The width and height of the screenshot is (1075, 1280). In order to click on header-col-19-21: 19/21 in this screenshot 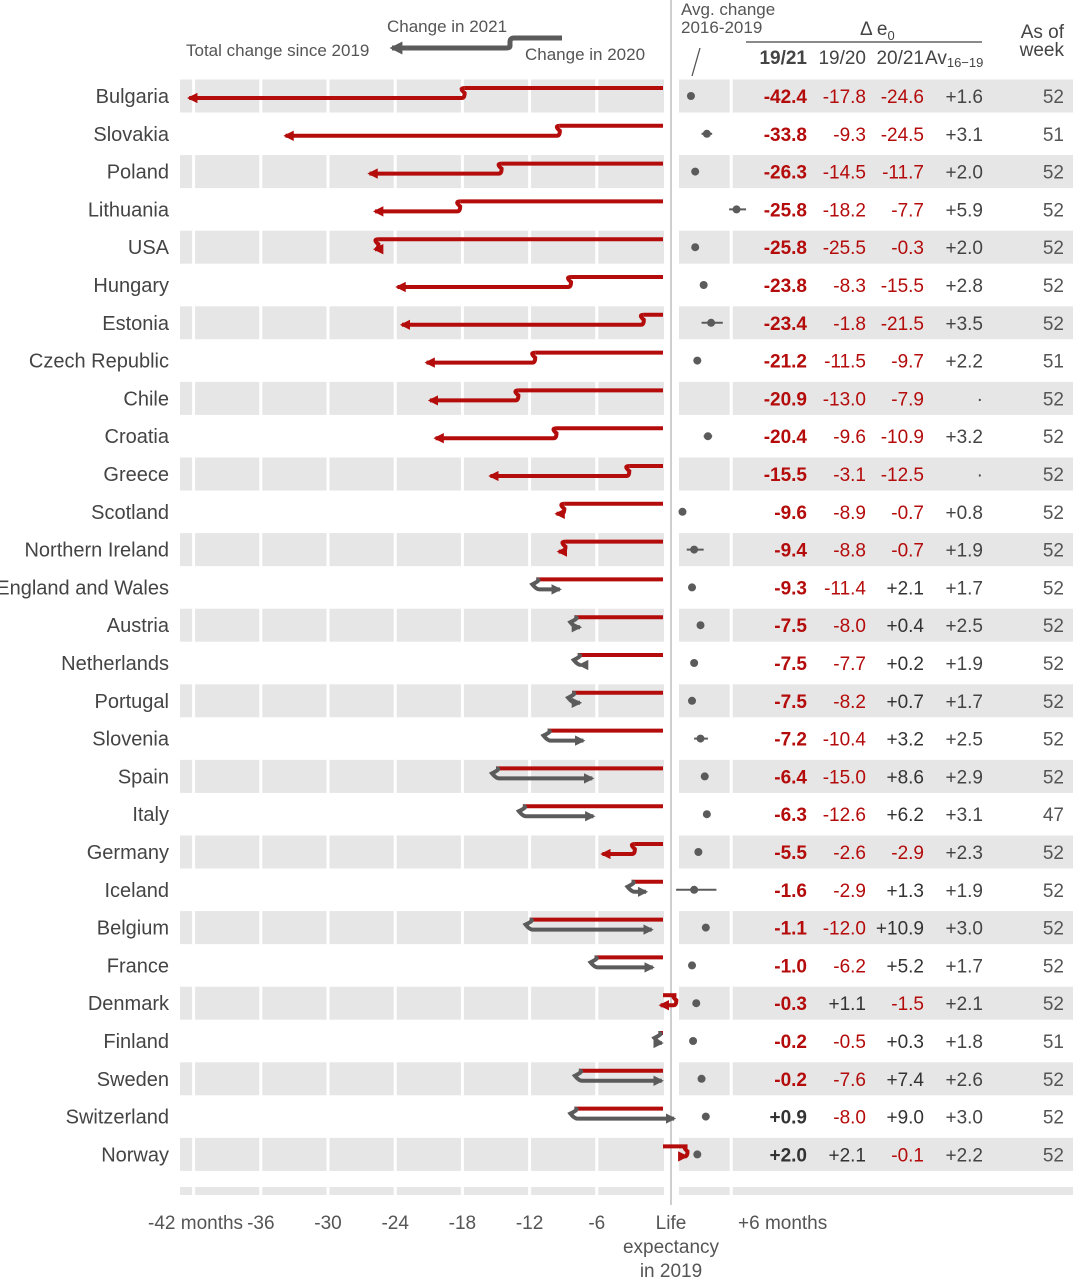, I will do `click(783, 58)`.